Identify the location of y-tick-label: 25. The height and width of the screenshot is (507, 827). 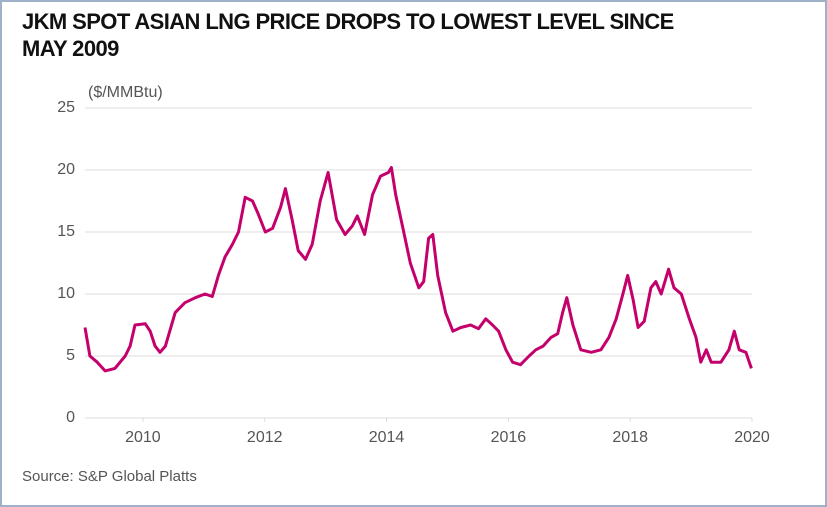
(66, 107).